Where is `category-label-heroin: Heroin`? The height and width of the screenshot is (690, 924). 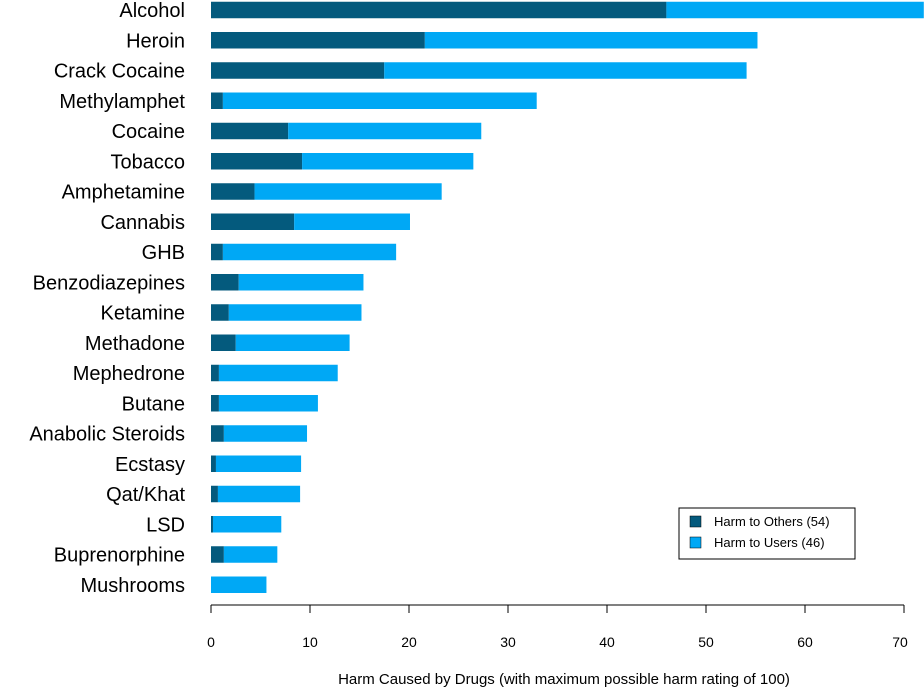 category-label-heroin: Heroin is located at coordinates (155, 41).